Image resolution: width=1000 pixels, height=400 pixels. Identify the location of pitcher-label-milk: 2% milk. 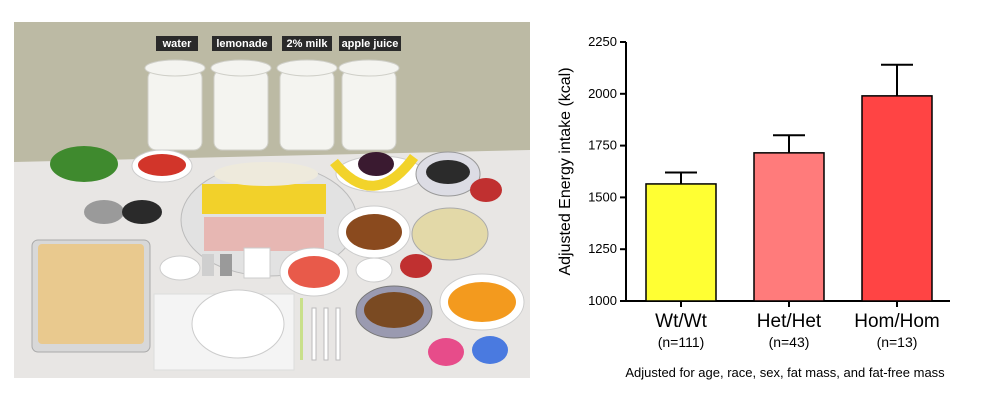
(308, 44).